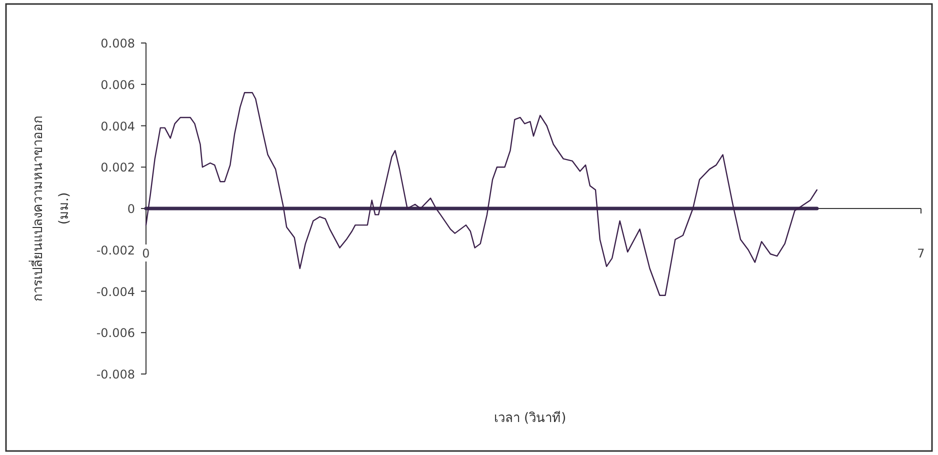  Describe the element at coordinates (117, 126) in the screenshot. I see `y-tick-label: 0.004` at that location.